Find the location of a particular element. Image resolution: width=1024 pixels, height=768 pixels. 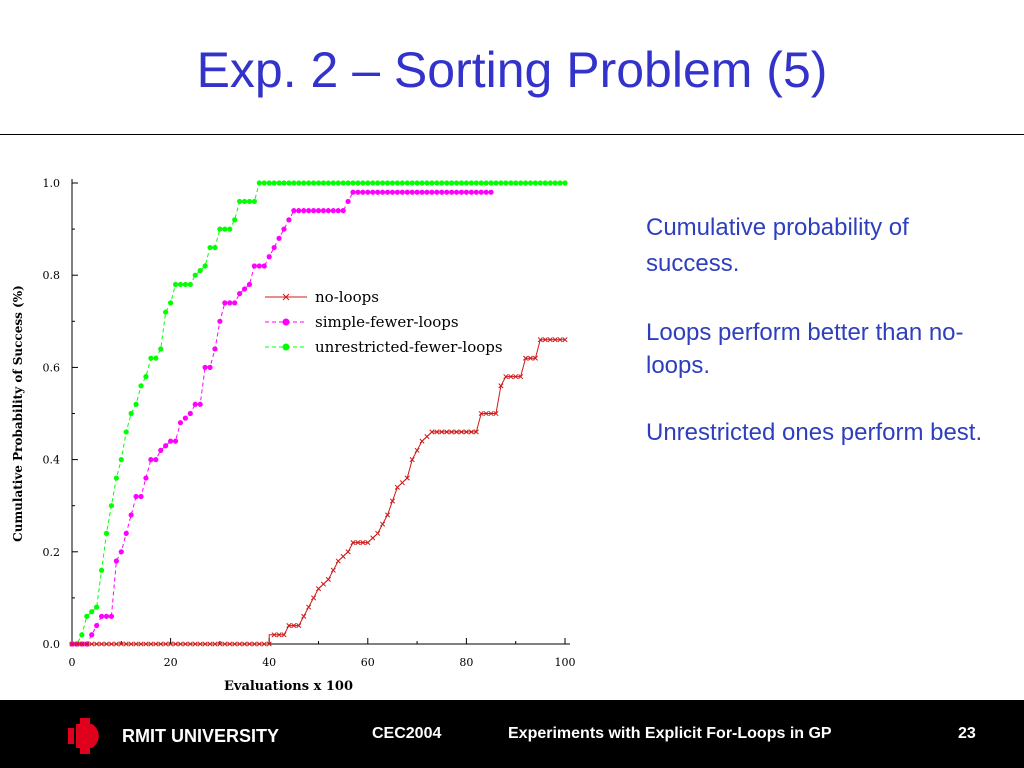

slide-title: Exp. 2 – Sorting Problem (5) is located at coordinates (512, 70).